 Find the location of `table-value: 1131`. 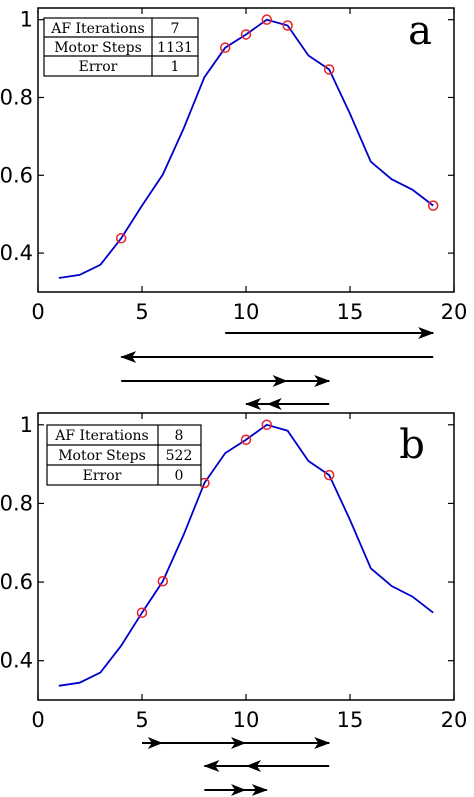

table-value: 1131 is located at coordinates (175, 48).